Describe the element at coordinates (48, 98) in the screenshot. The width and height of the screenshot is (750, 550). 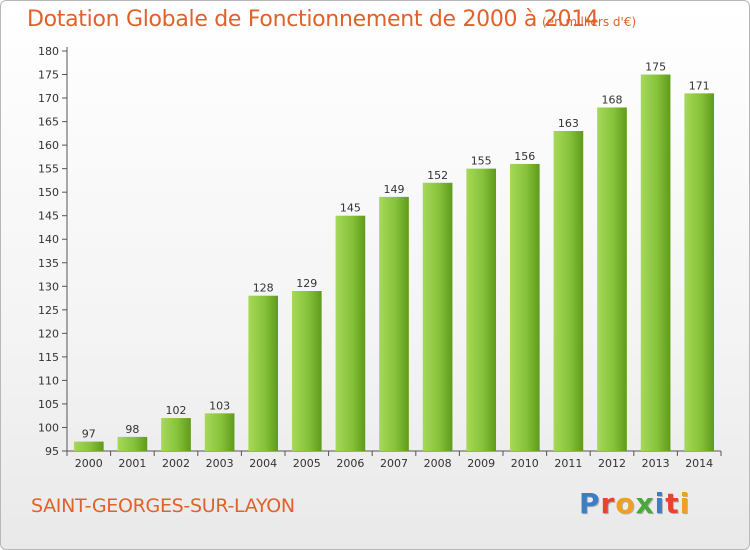
I see `y-tick-label: 170` at that location.